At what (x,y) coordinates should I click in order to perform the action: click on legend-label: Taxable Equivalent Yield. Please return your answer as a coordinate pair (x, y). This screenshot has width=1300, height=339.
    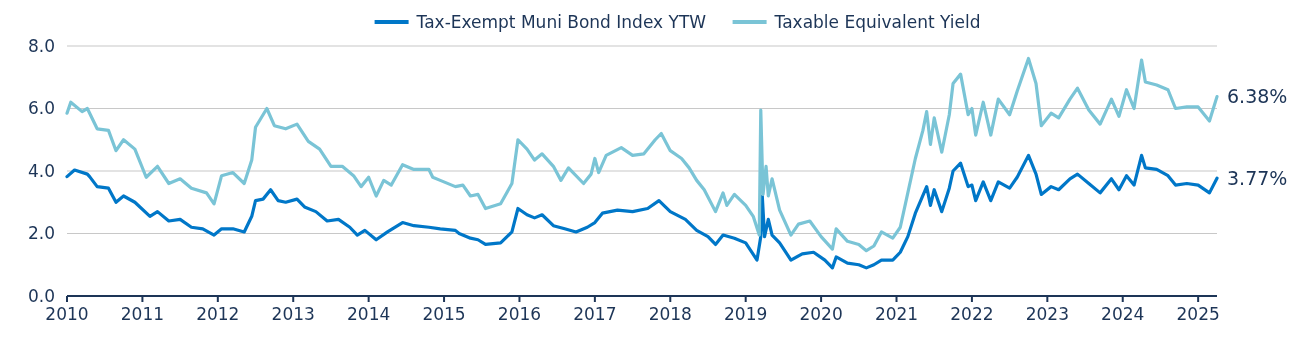
    Looking at the image, I should click on (877, 21).